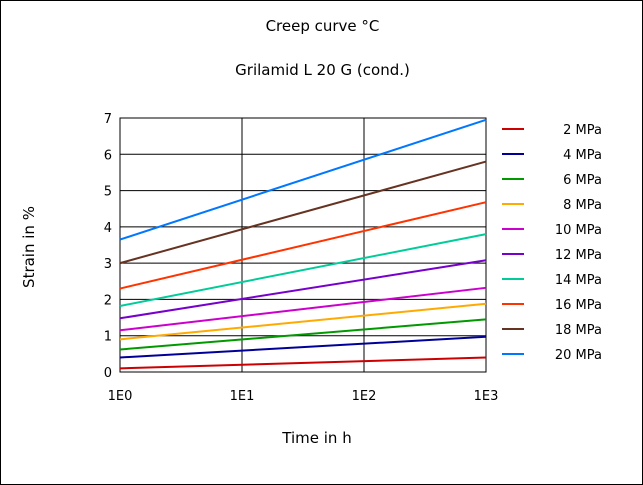 The height and width of the screenshot is (485, 643). Describe the element at coordinates (108, 155) in the screenshot. I see `y-tick-label: 6` at that location.